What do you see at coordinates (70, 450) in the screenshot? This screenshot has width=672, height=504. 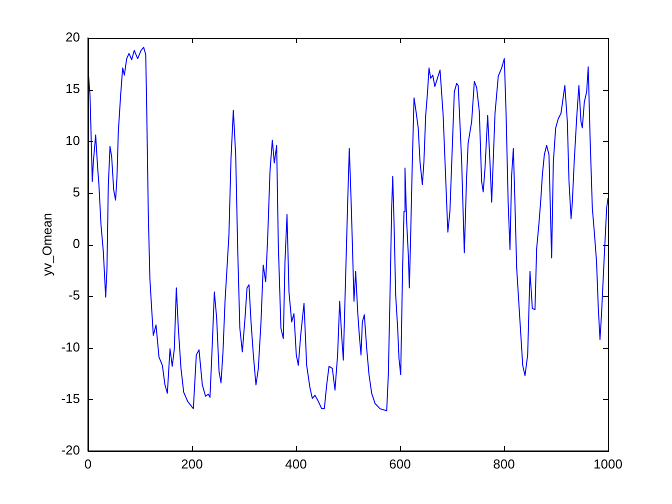 I see `y-tick-label: -20` at bounding box center [70, 450].